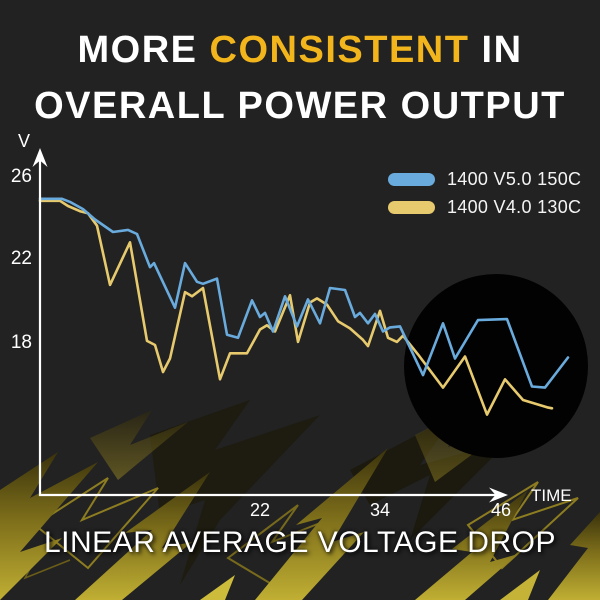 The width and height of the screenshot is (600, 600). Describe the element at coordinates (143, 50) in the screenshot. I see `title-text: MORE` at that location.